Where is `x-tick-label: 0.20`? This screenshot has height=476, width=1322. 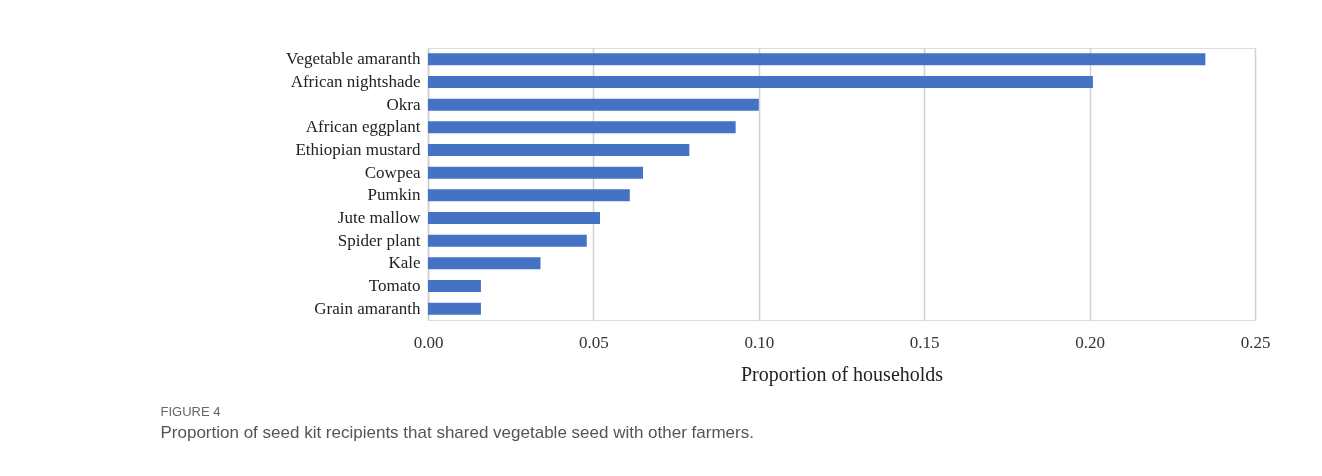 x-tick-label: 0.20 is located at coordinates (1090, 342).